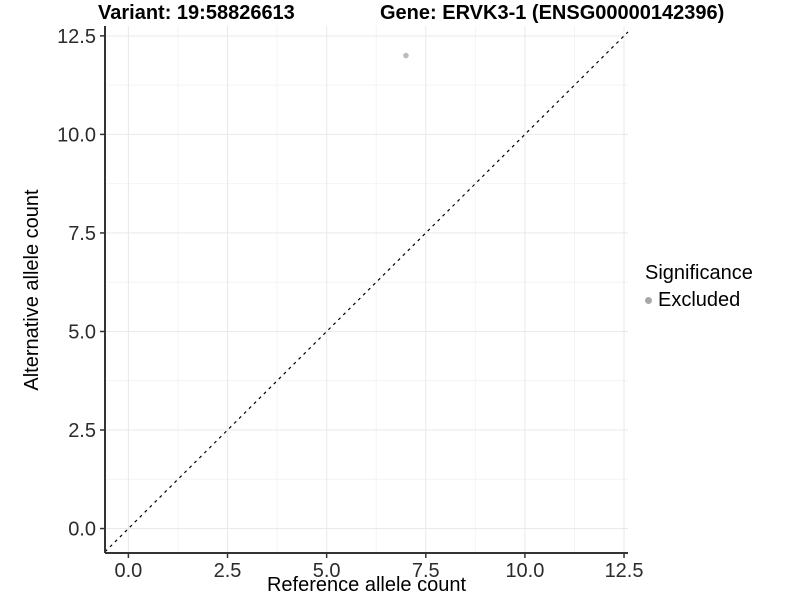 The image size is (800, 600). I want to click on plot-title-variant: Variant: 19:58826613, so click(196, 13).